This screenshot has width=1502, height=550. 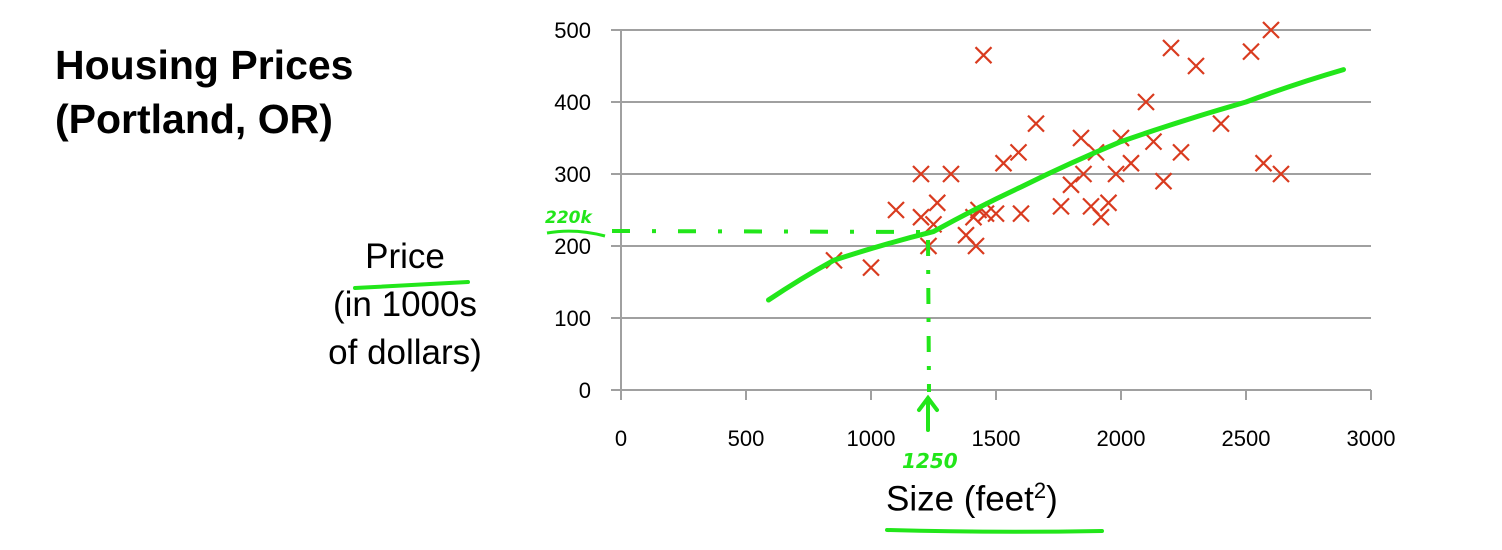 I want to click on title-line-2: (Portland, OR), so click(x=194, y=119).